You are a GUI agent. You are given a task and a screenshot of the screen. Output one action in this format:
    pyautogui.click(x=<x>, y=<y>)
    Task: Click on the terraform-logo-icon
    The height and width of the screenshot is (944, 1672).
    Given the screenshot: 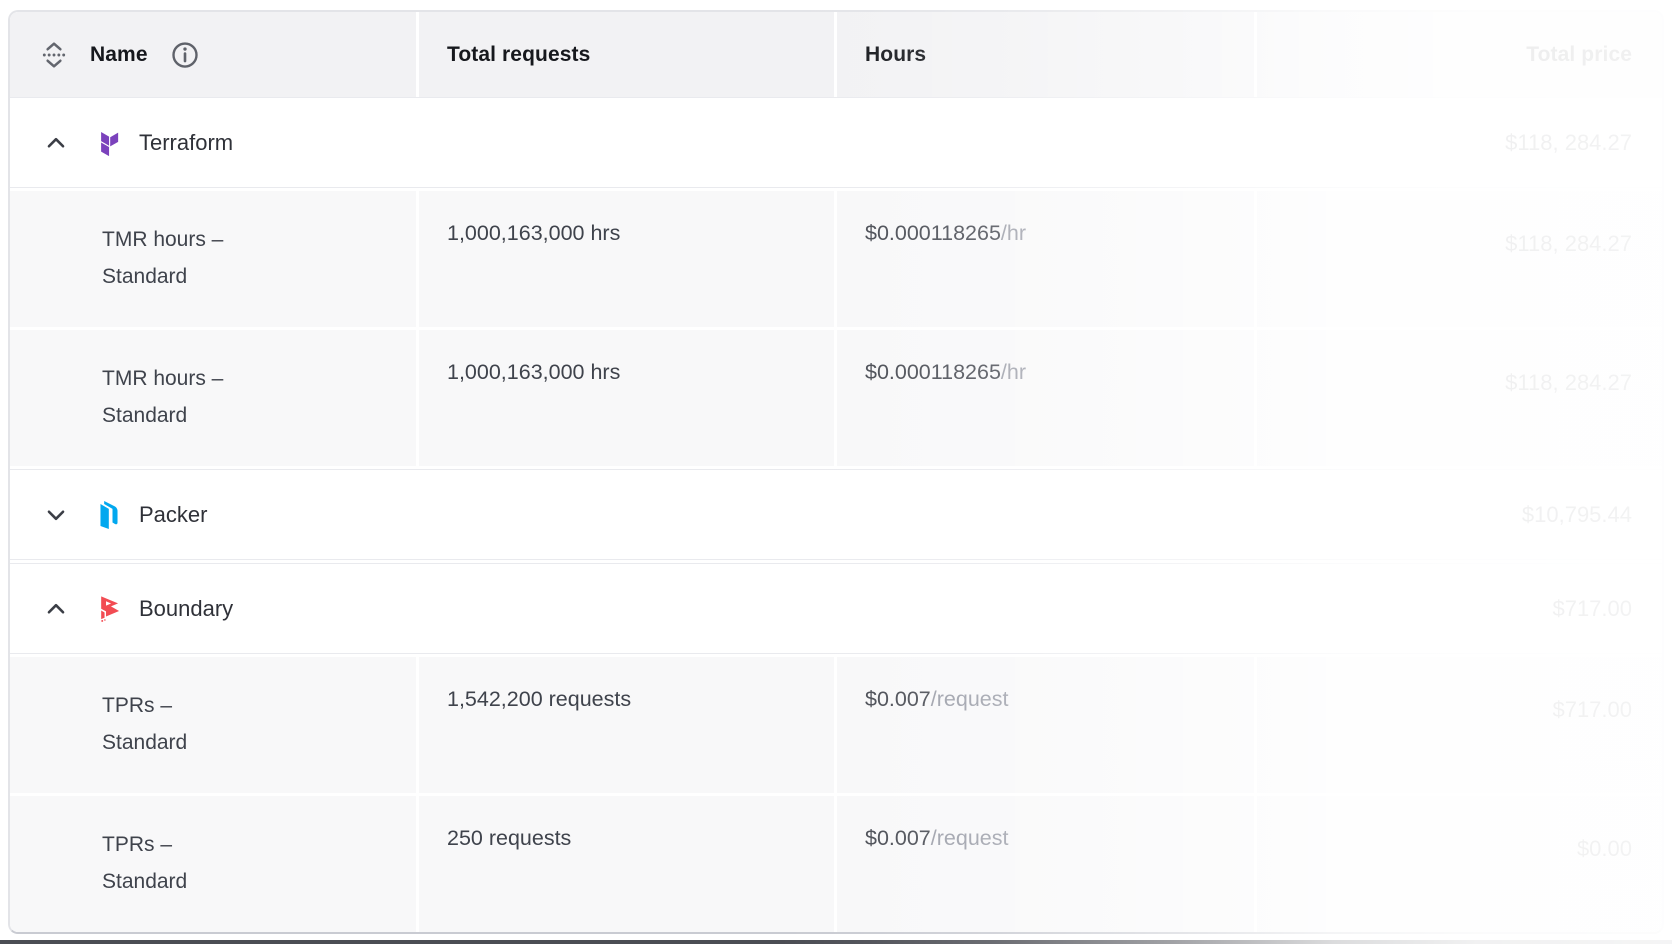 What is the action you would take?
    pyautogui.click(x=109, y=143)
    